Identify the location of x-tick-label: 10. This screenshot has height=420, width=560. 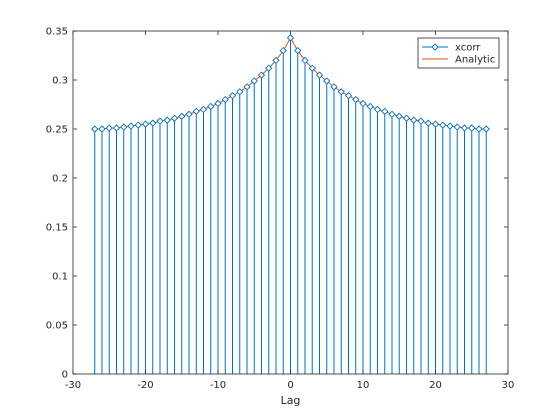
(363, 385).